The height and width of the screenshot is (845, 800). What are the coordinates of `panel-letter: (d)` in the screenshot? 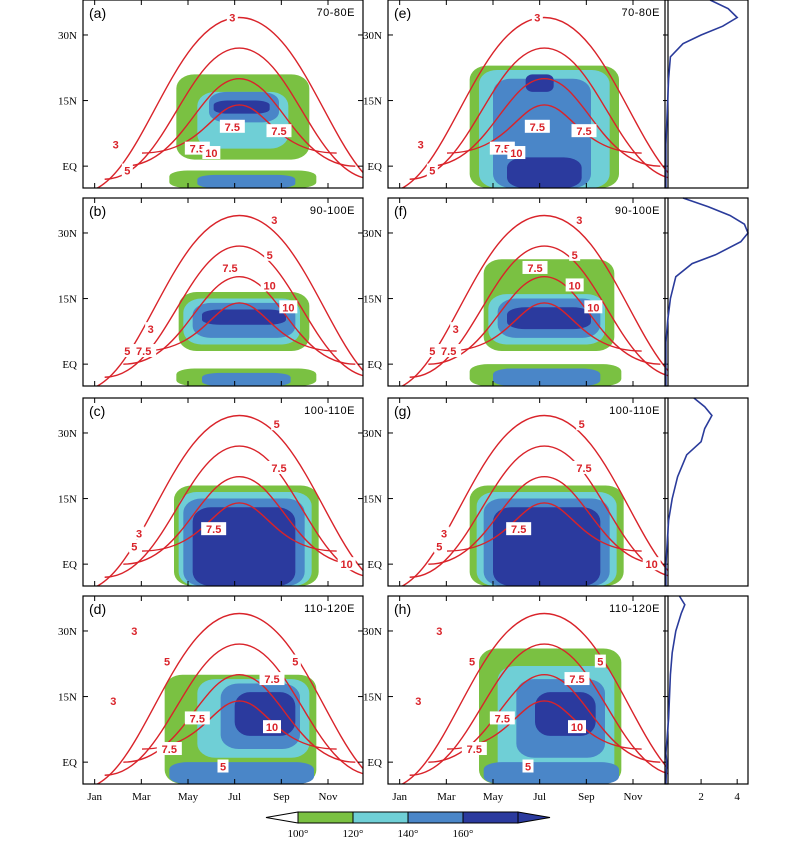 It's located at (97, 609).